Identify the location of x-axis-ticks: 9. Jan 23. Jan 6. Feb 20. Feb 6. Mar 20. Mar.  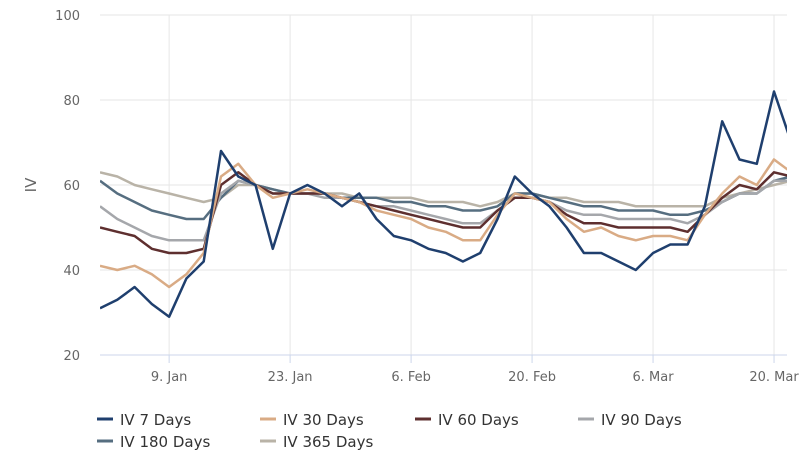
(475, 377).